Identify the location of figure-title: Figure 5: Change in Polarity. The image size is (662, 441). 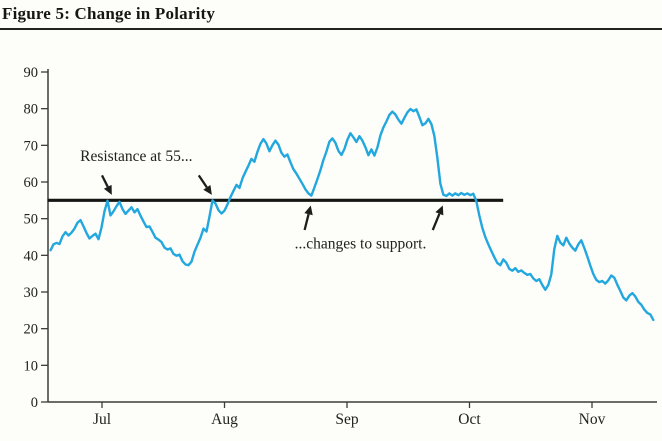
(109, 13).